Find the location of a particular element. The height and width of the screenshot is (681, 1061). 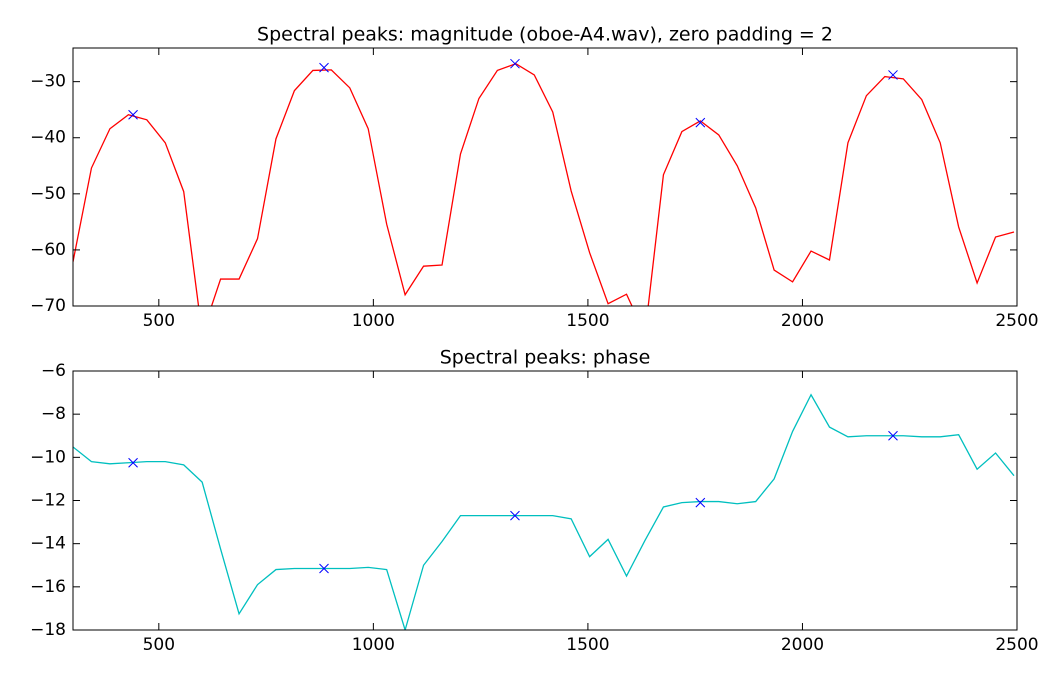

y-tick-label: −16 is located at coordinates (48, 587).